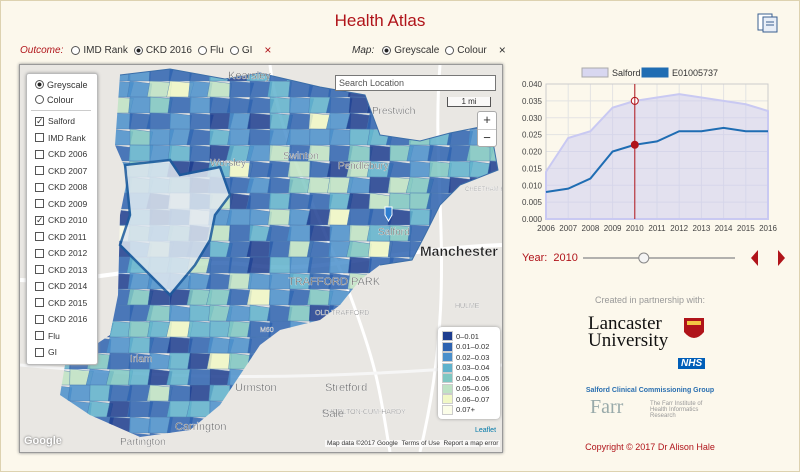  I want to click on legend-label: 0.04–0.05, so click(473, 378).